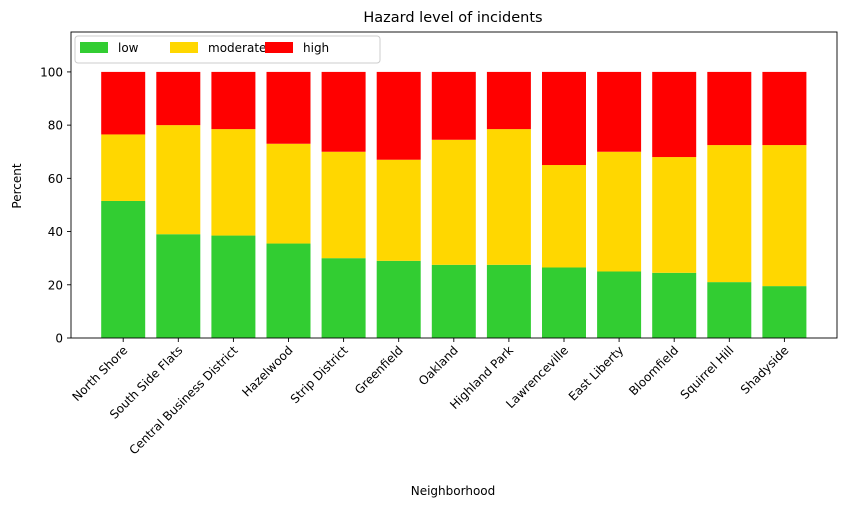  I want to click on x-tick-label: North Shore, so click(100, 373).